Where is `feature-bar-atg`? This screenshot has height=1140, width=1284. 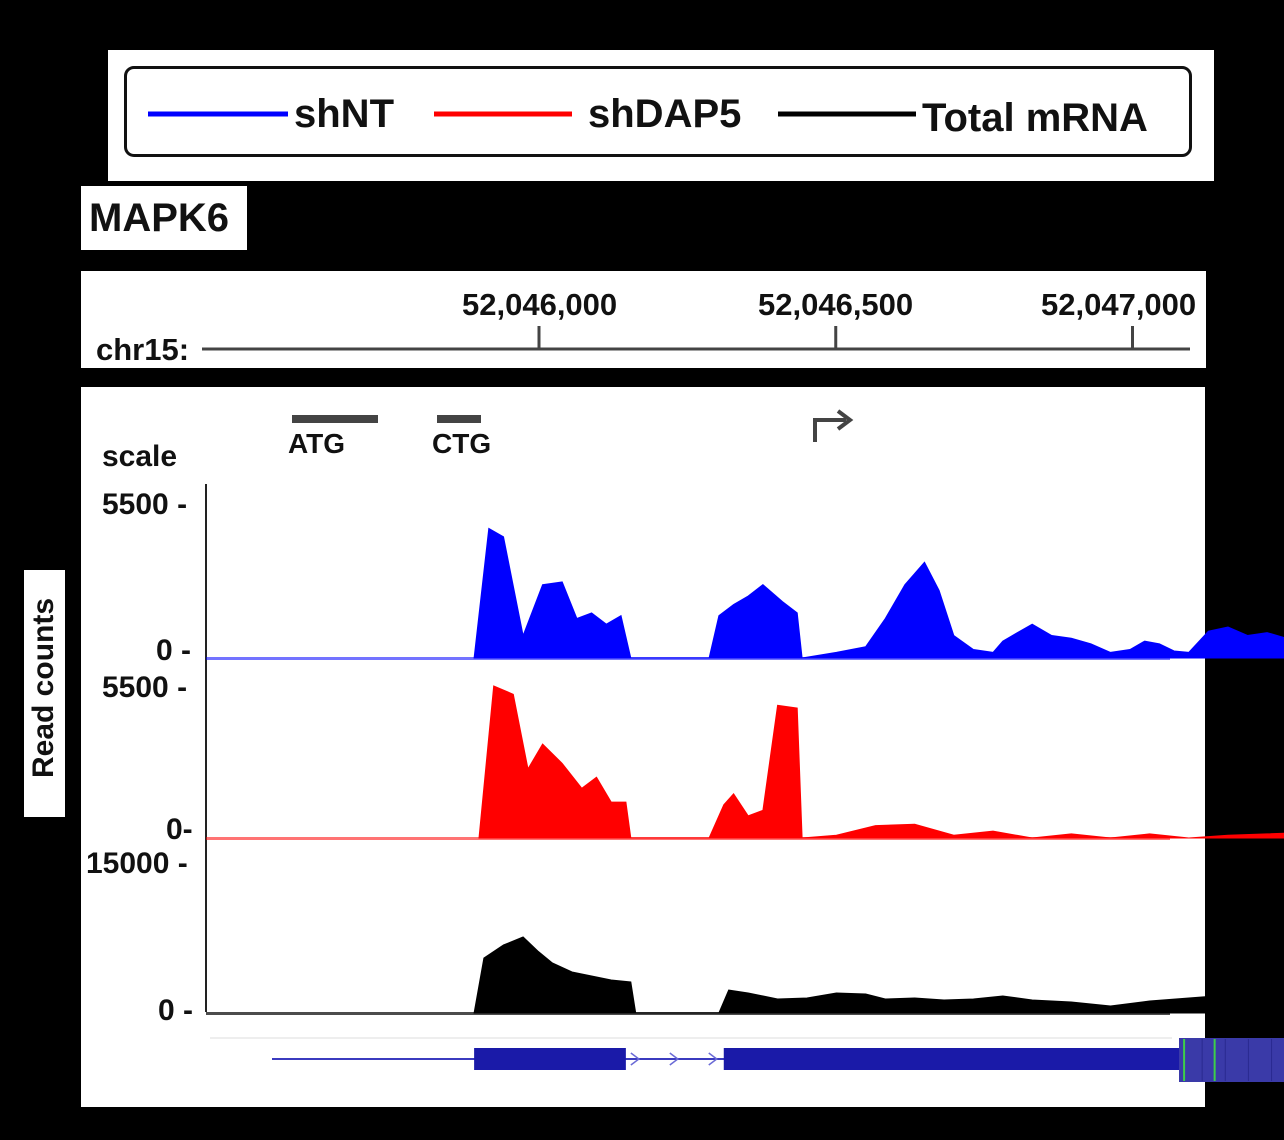 feature-bar-atg is located at coordinates (335, 419).